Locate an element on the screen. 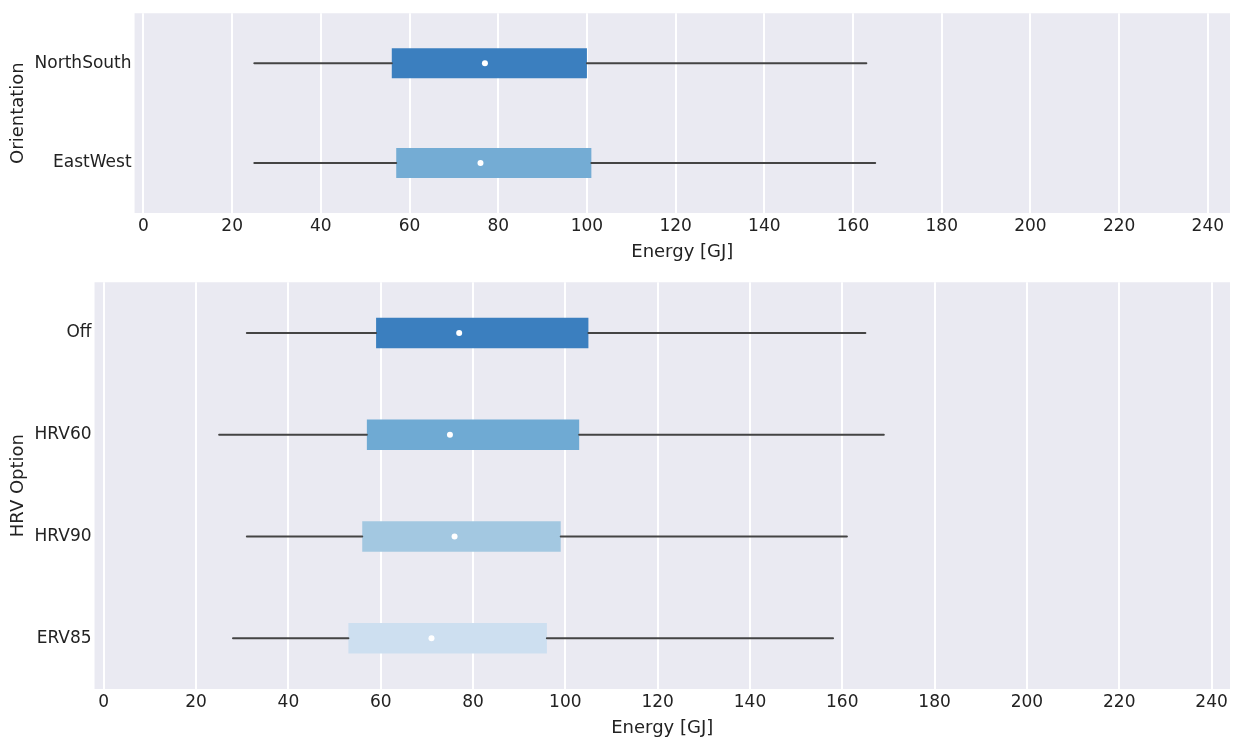 The height and width of the screenshot is (750, 1236). y-tick-label: HRV60 is located at coordinates (63, 433).